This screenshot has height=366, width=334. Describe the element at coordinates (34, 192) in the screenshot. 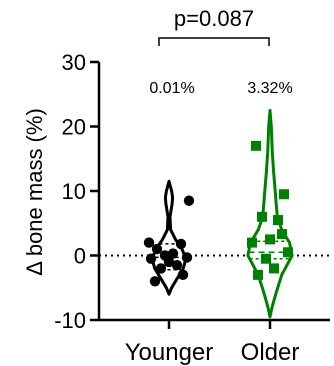

I see `y-axis-label: Δ bone mass (%)` at that location.